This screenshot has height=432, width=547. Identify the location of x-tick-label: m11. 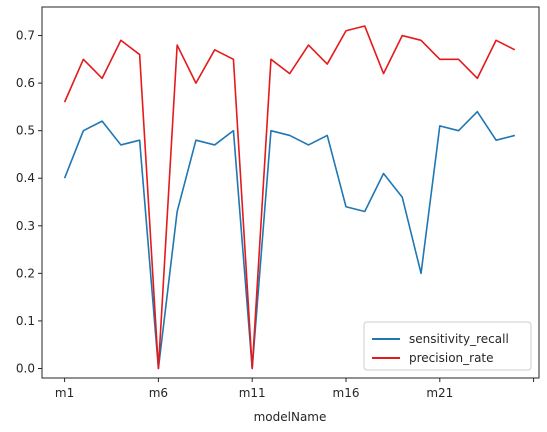
(252, 393).